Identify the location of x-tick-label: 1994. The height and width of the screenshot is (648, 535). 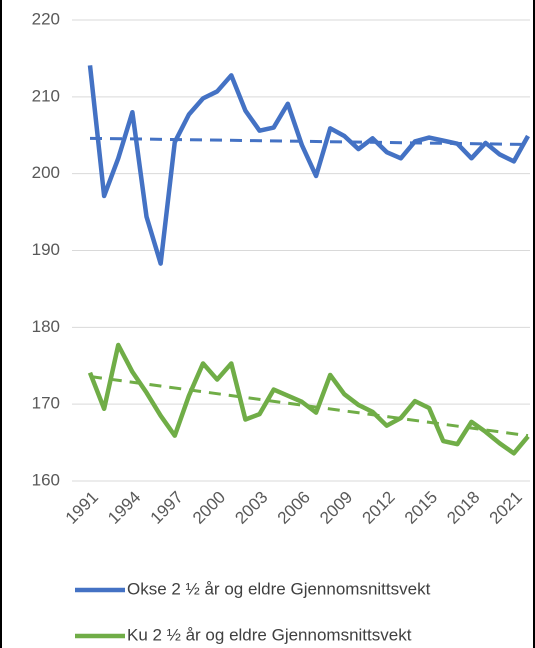
(124, 508).